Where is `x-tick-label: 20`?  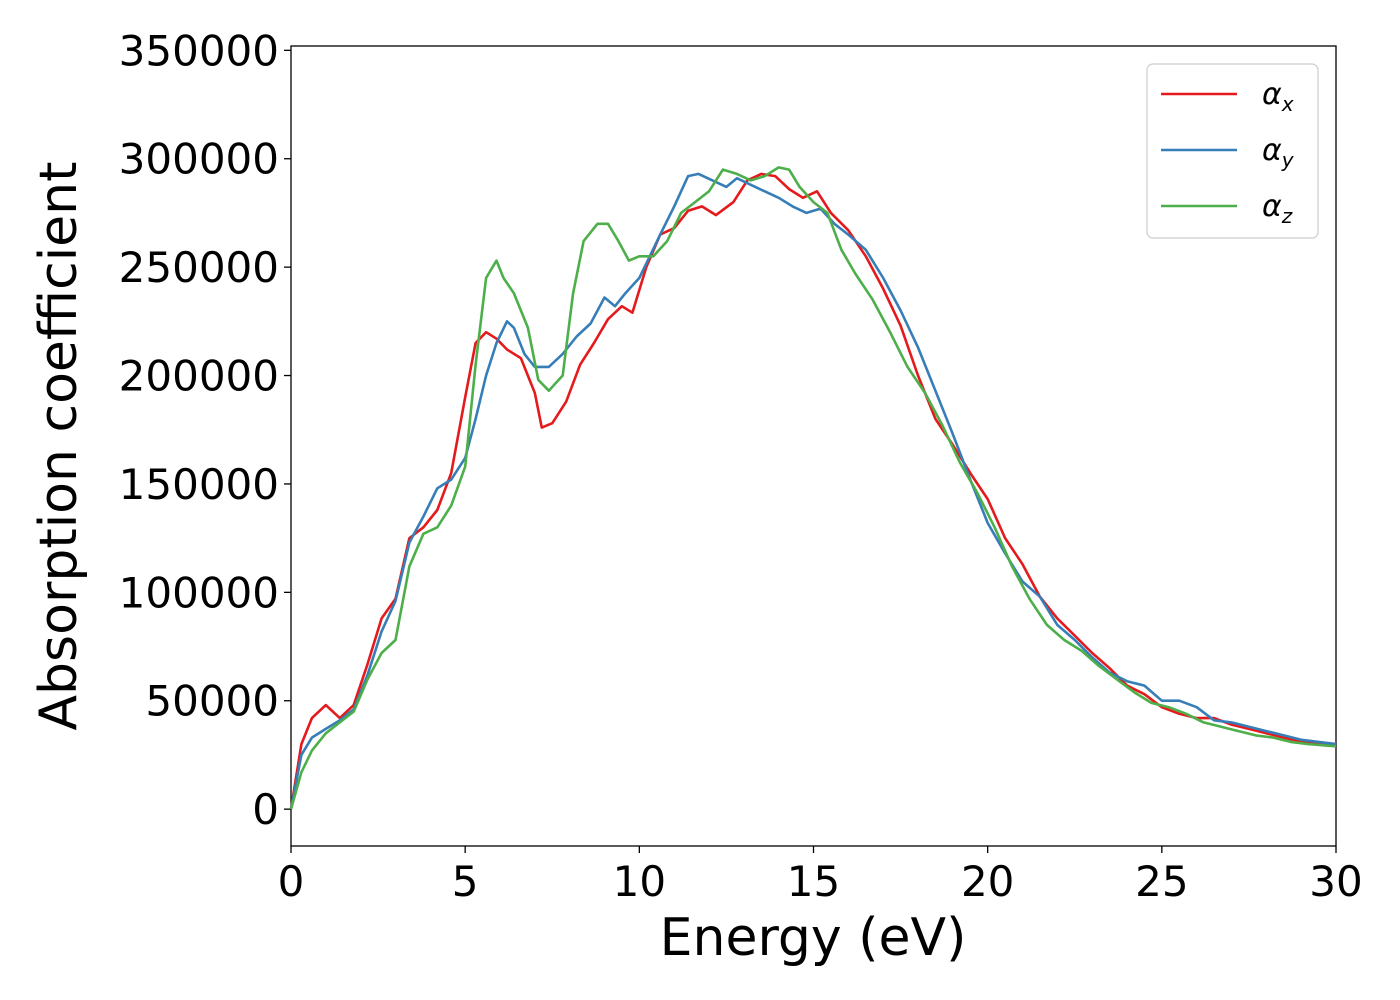 x-tick-label: 20 is located at coordinates (987, 881).